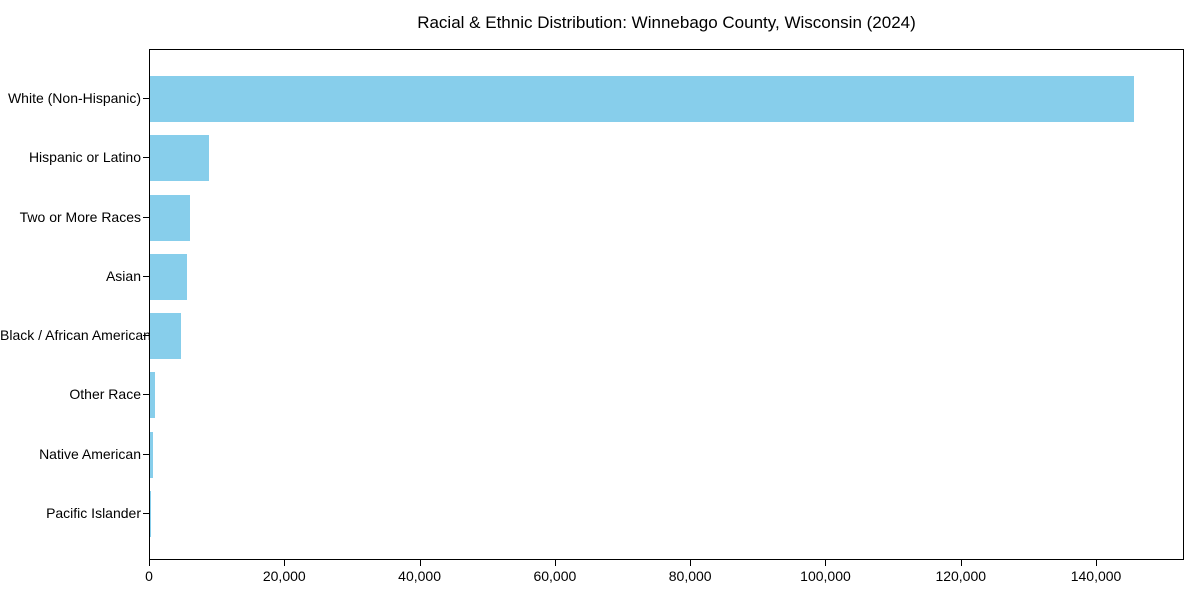 This screenshot has height=600, width=1200. Describe the element at coordinates (419, 576) in the screenshot. I see `x-tick-label: 40,000` at that location.